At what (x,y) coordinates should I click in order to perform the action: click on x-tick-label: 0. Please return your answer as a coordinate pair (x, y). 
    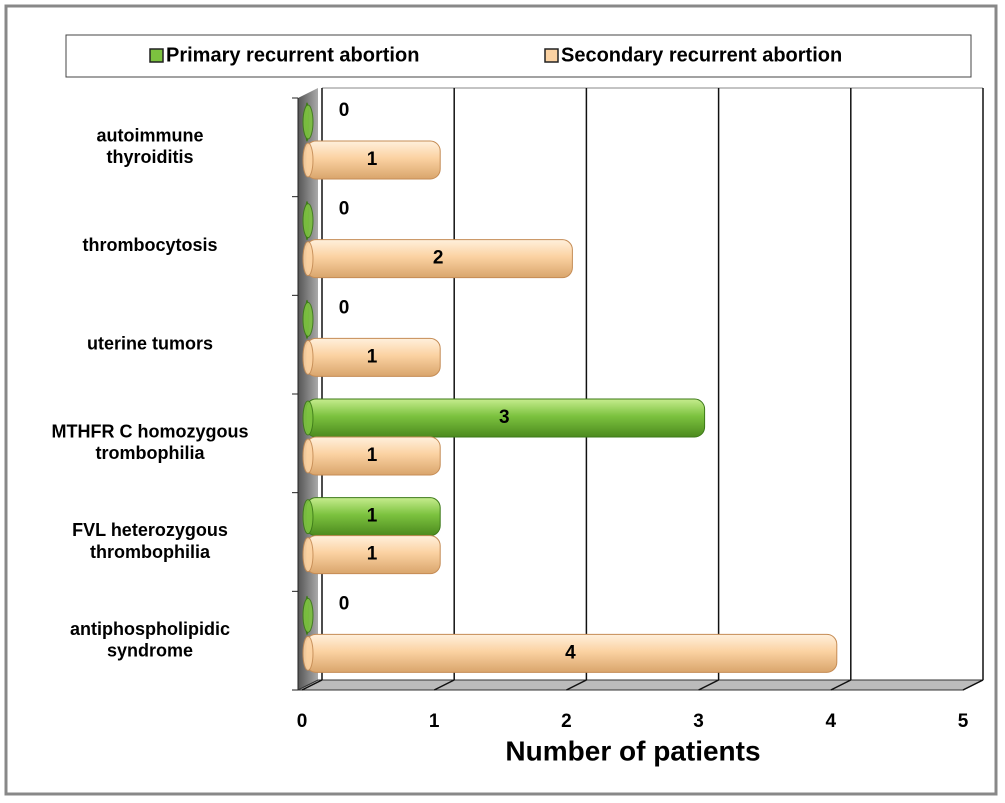
    Looking at the image, I should click on (302, 721).